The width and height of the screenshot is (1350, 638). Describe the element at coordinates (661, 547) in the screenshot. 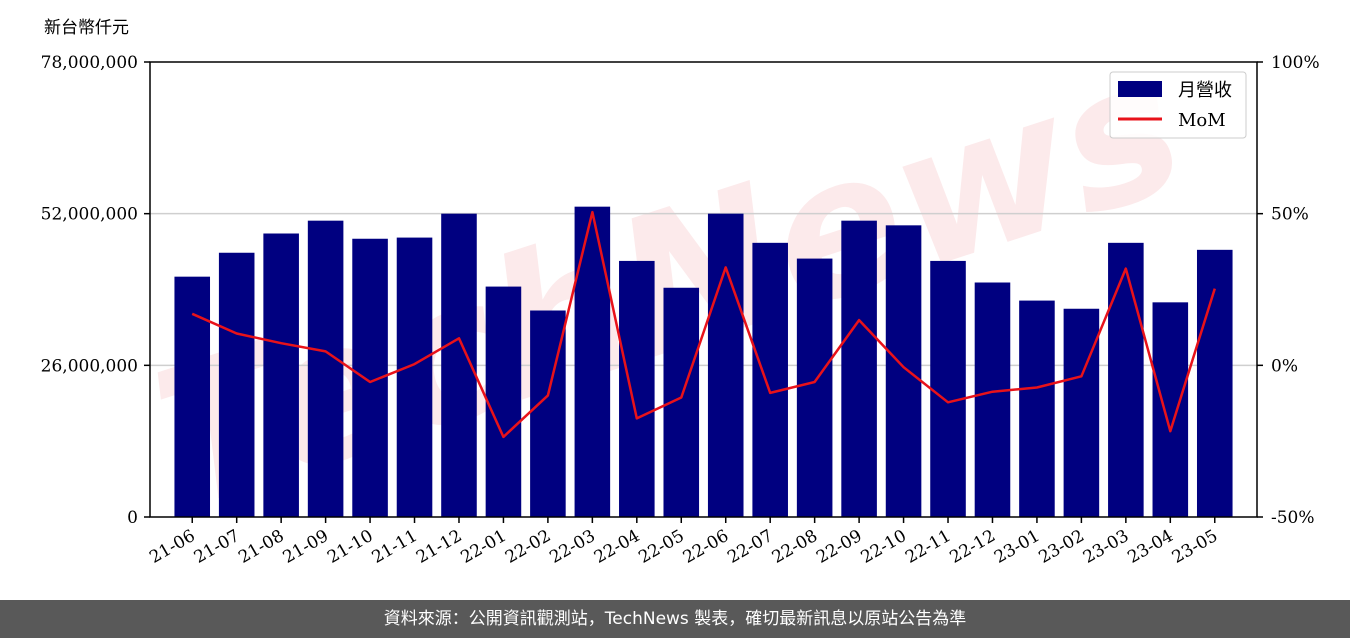

I see `x-tick-label: 22-05` at that location.